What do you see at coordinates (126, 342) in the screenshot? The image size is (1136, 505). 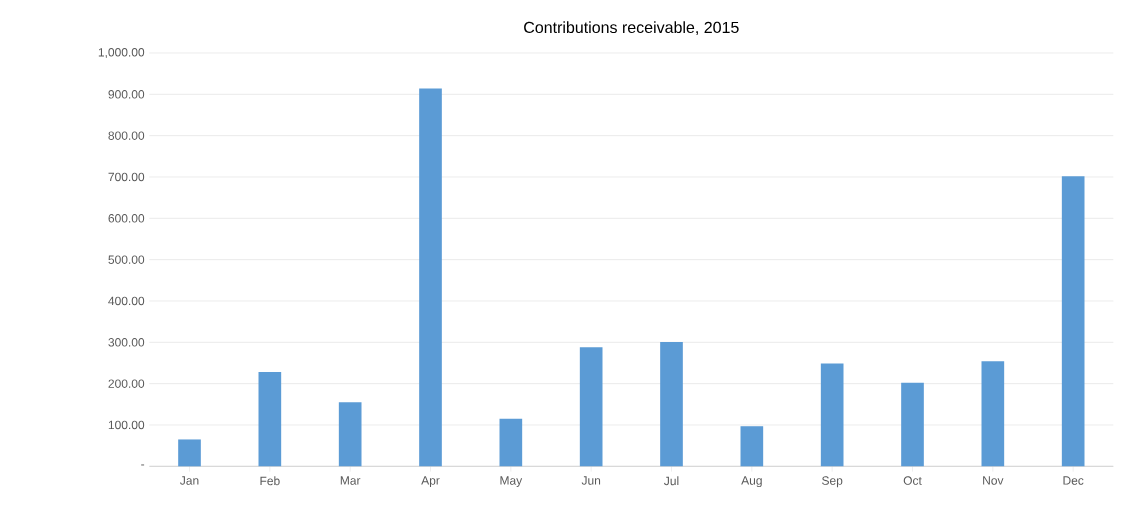 I see `y-tick-label: 300.00` at bounding box center [126, 342].